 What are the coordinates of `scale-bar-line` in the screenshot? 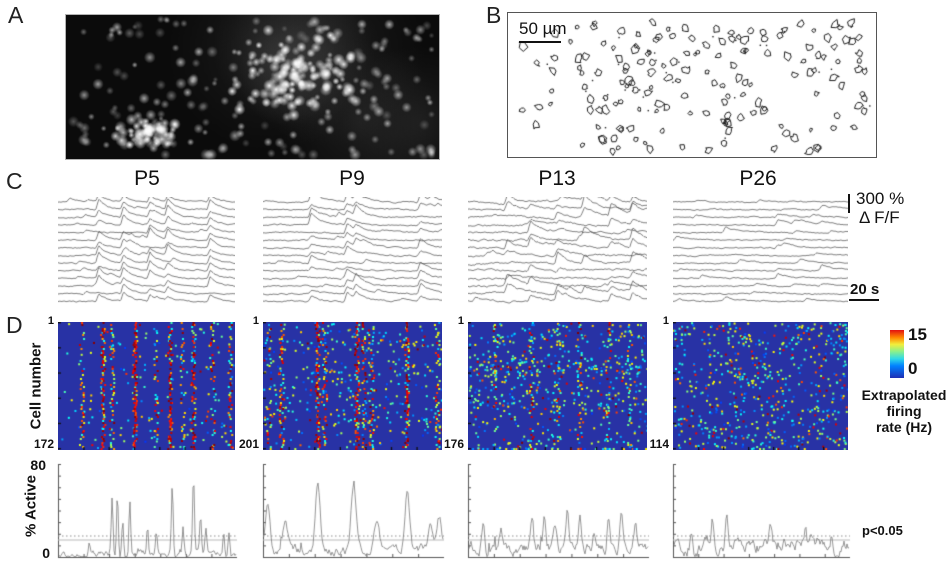 It's located at (540, 42).